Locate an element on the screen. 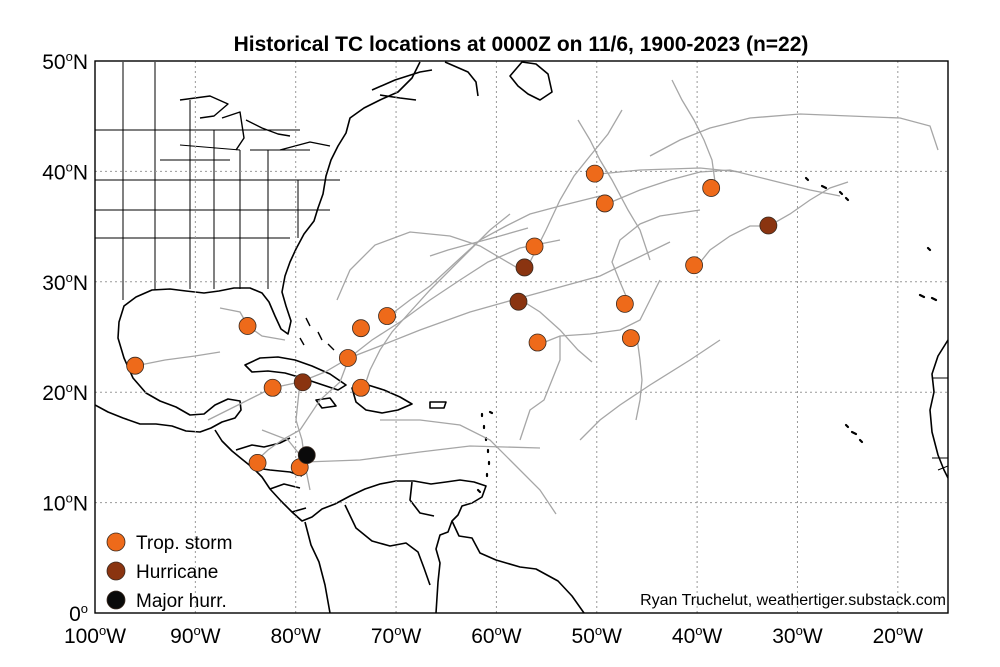 Image resolution: width=1000 pixels, height=667 pixels. hispaniola is located at coordinates (382, 399).